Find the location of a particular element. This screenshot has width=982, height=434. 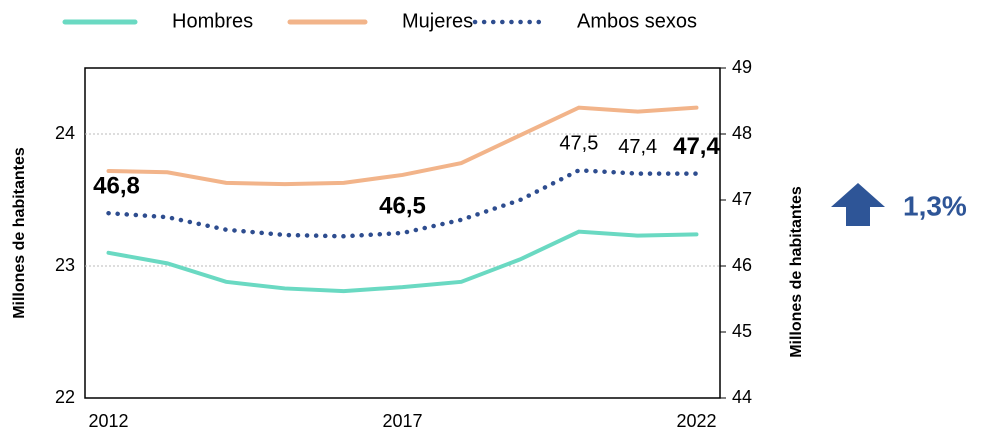

y2-tick-label: 48 is located at coordinates (742, 133).